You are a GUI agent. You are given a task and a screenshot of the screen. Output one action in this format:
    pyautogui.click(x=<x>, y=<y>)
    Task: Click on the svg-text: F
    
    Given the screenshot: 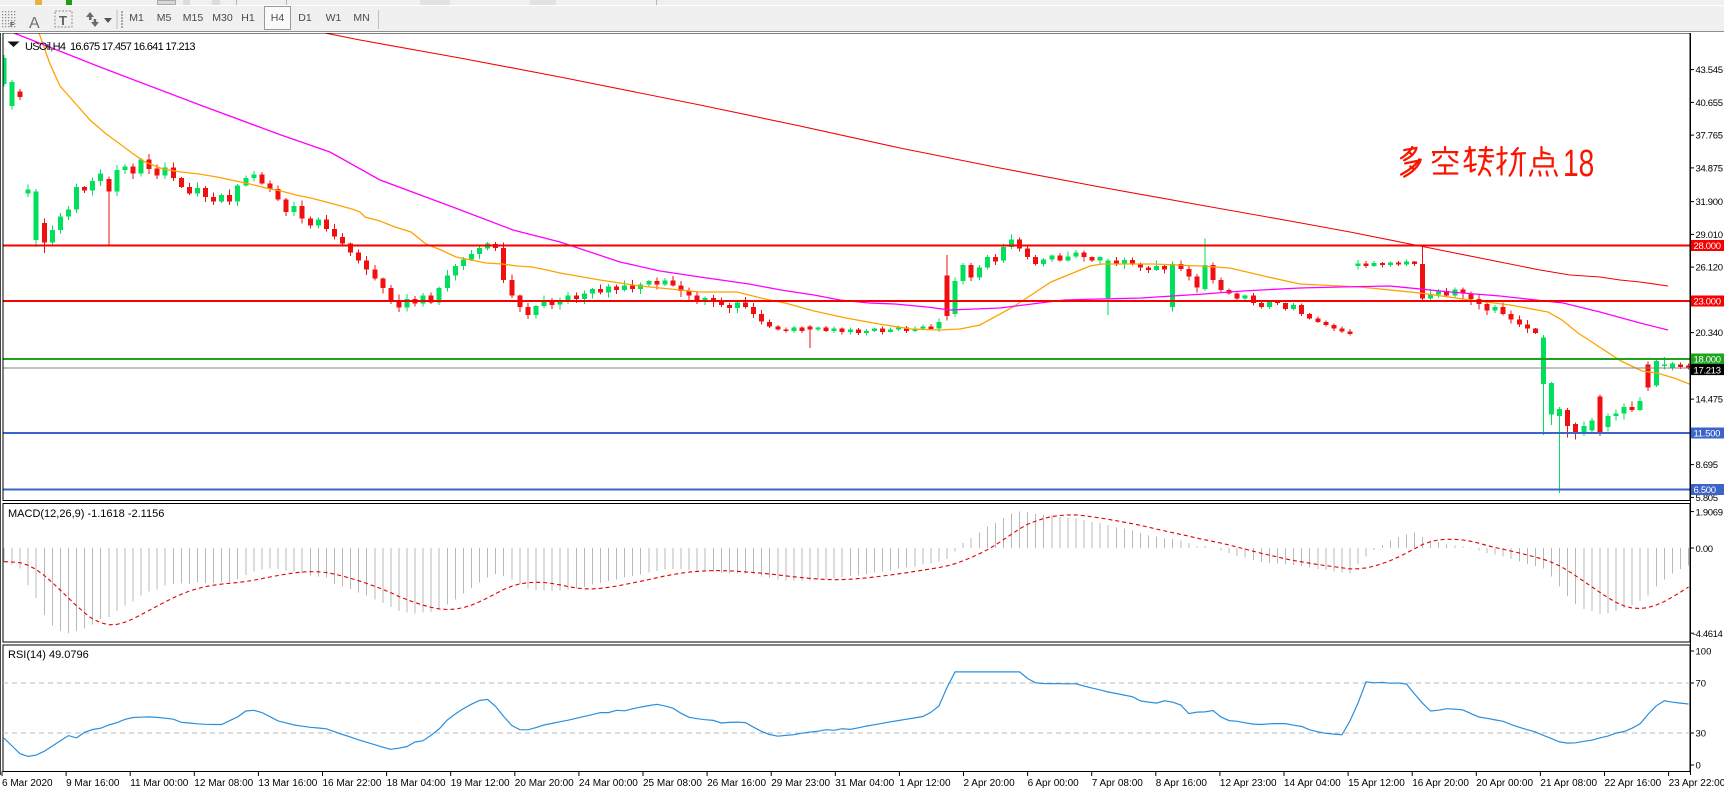 What is the action you would take?
    pyautogui.click(x=12, y=25)
    